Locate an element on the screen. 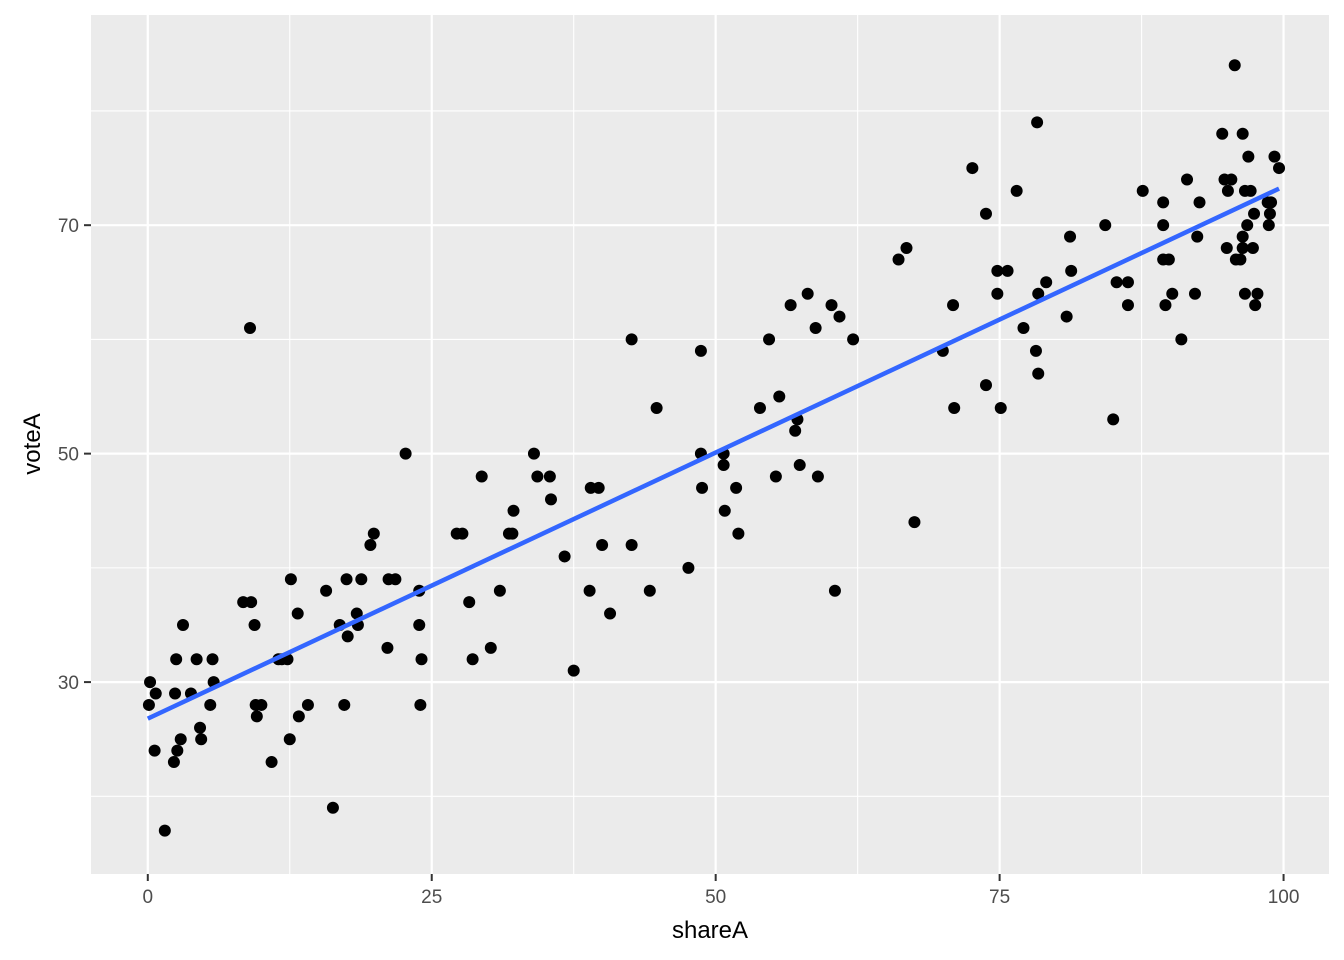 The height and width of the screenshot is (960, 1344). x-tick-label: 50 is located at coordinates (715, 897).